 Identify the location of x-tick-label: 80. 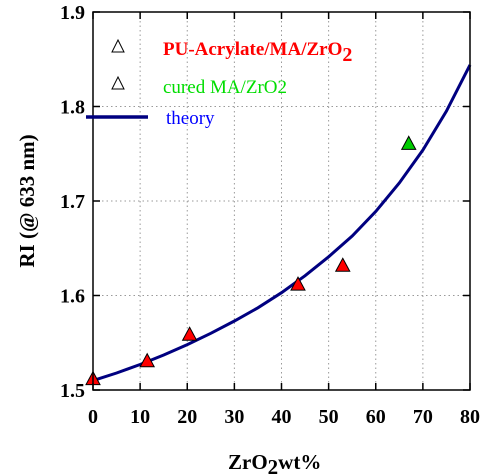
(470, 417).